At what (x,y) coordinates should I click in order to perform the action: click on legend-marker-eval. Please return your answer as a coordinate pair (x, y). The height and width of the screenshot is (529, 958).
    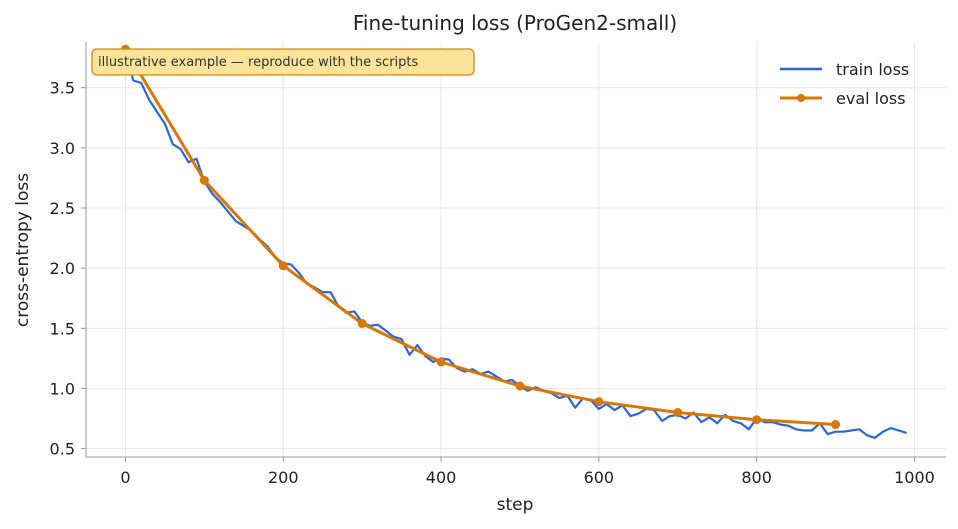
    Looking at the image, I should click on (801, 98).